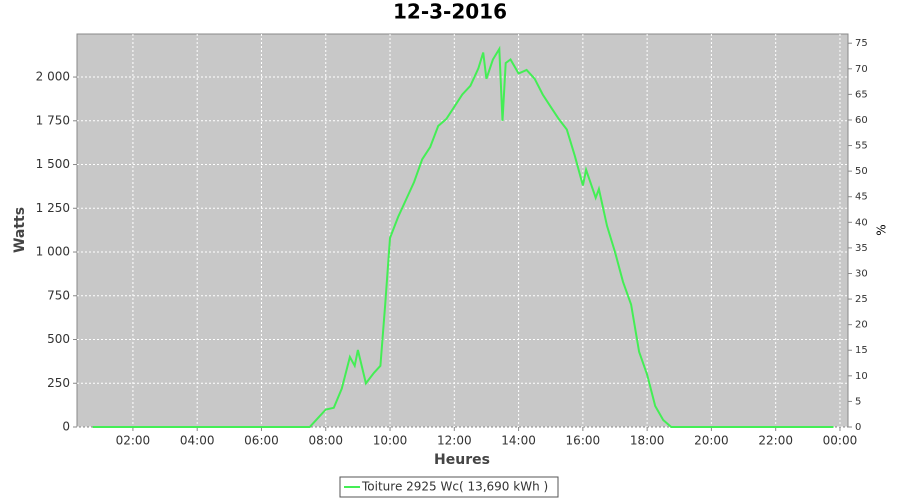 The image size is (900, 500). I want to click on y-tick-label: 750, so click(58, 295).